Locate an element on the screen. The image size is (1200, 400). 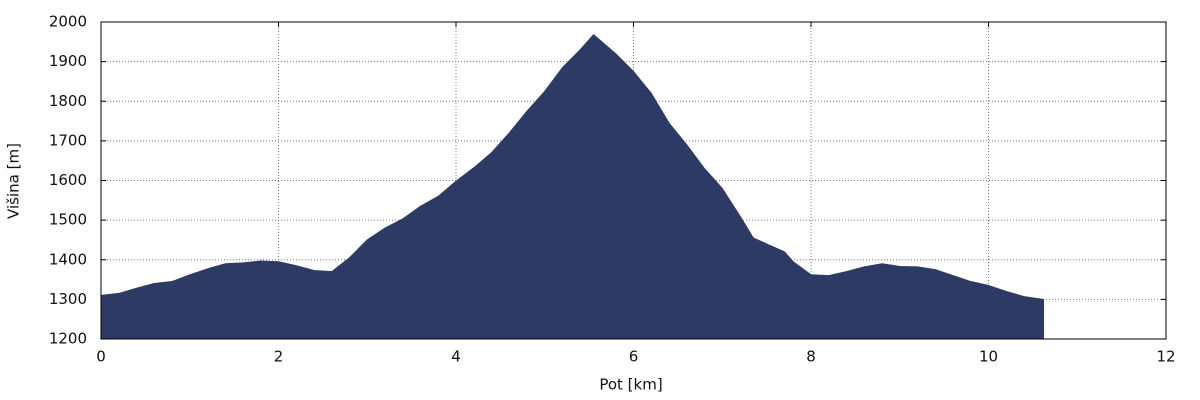
x-tick-label: 10 is located at coordinates (988, 357).